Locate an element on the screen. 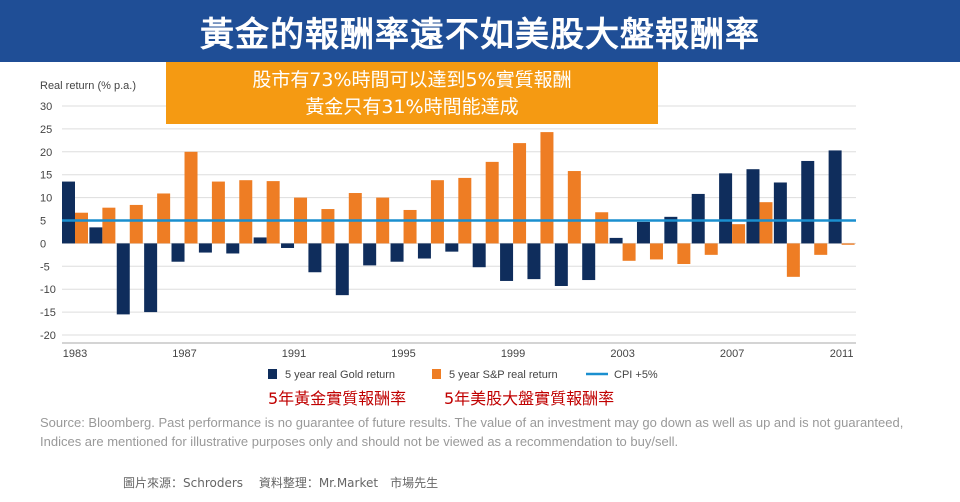  y-tick-label: 10 is located at coordinates (46, 199).